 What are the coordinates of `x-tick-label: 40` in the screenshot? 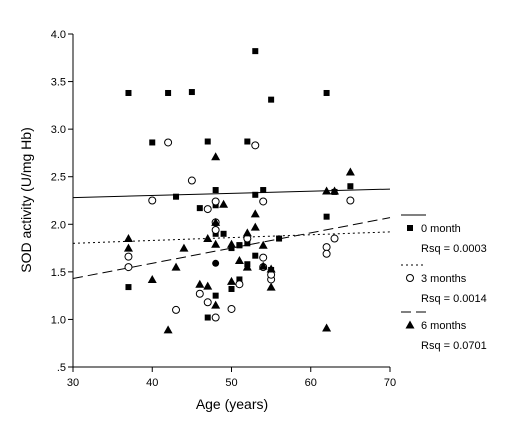 It's located at (152, 383).